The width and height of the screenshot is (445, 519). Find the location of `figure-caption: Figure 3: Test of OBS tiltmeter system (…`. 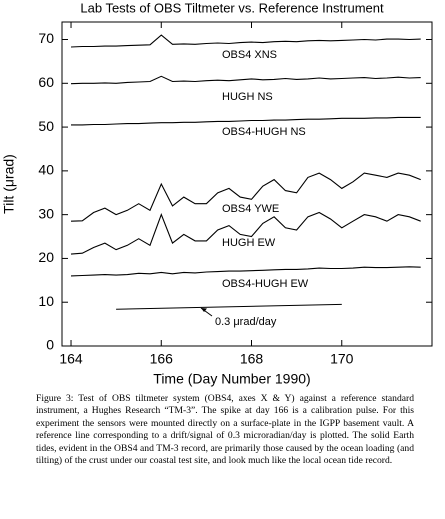

figure-caption: Figure 3: Test of OBS tiltmeter system (… is located at coordinates (225, 430).